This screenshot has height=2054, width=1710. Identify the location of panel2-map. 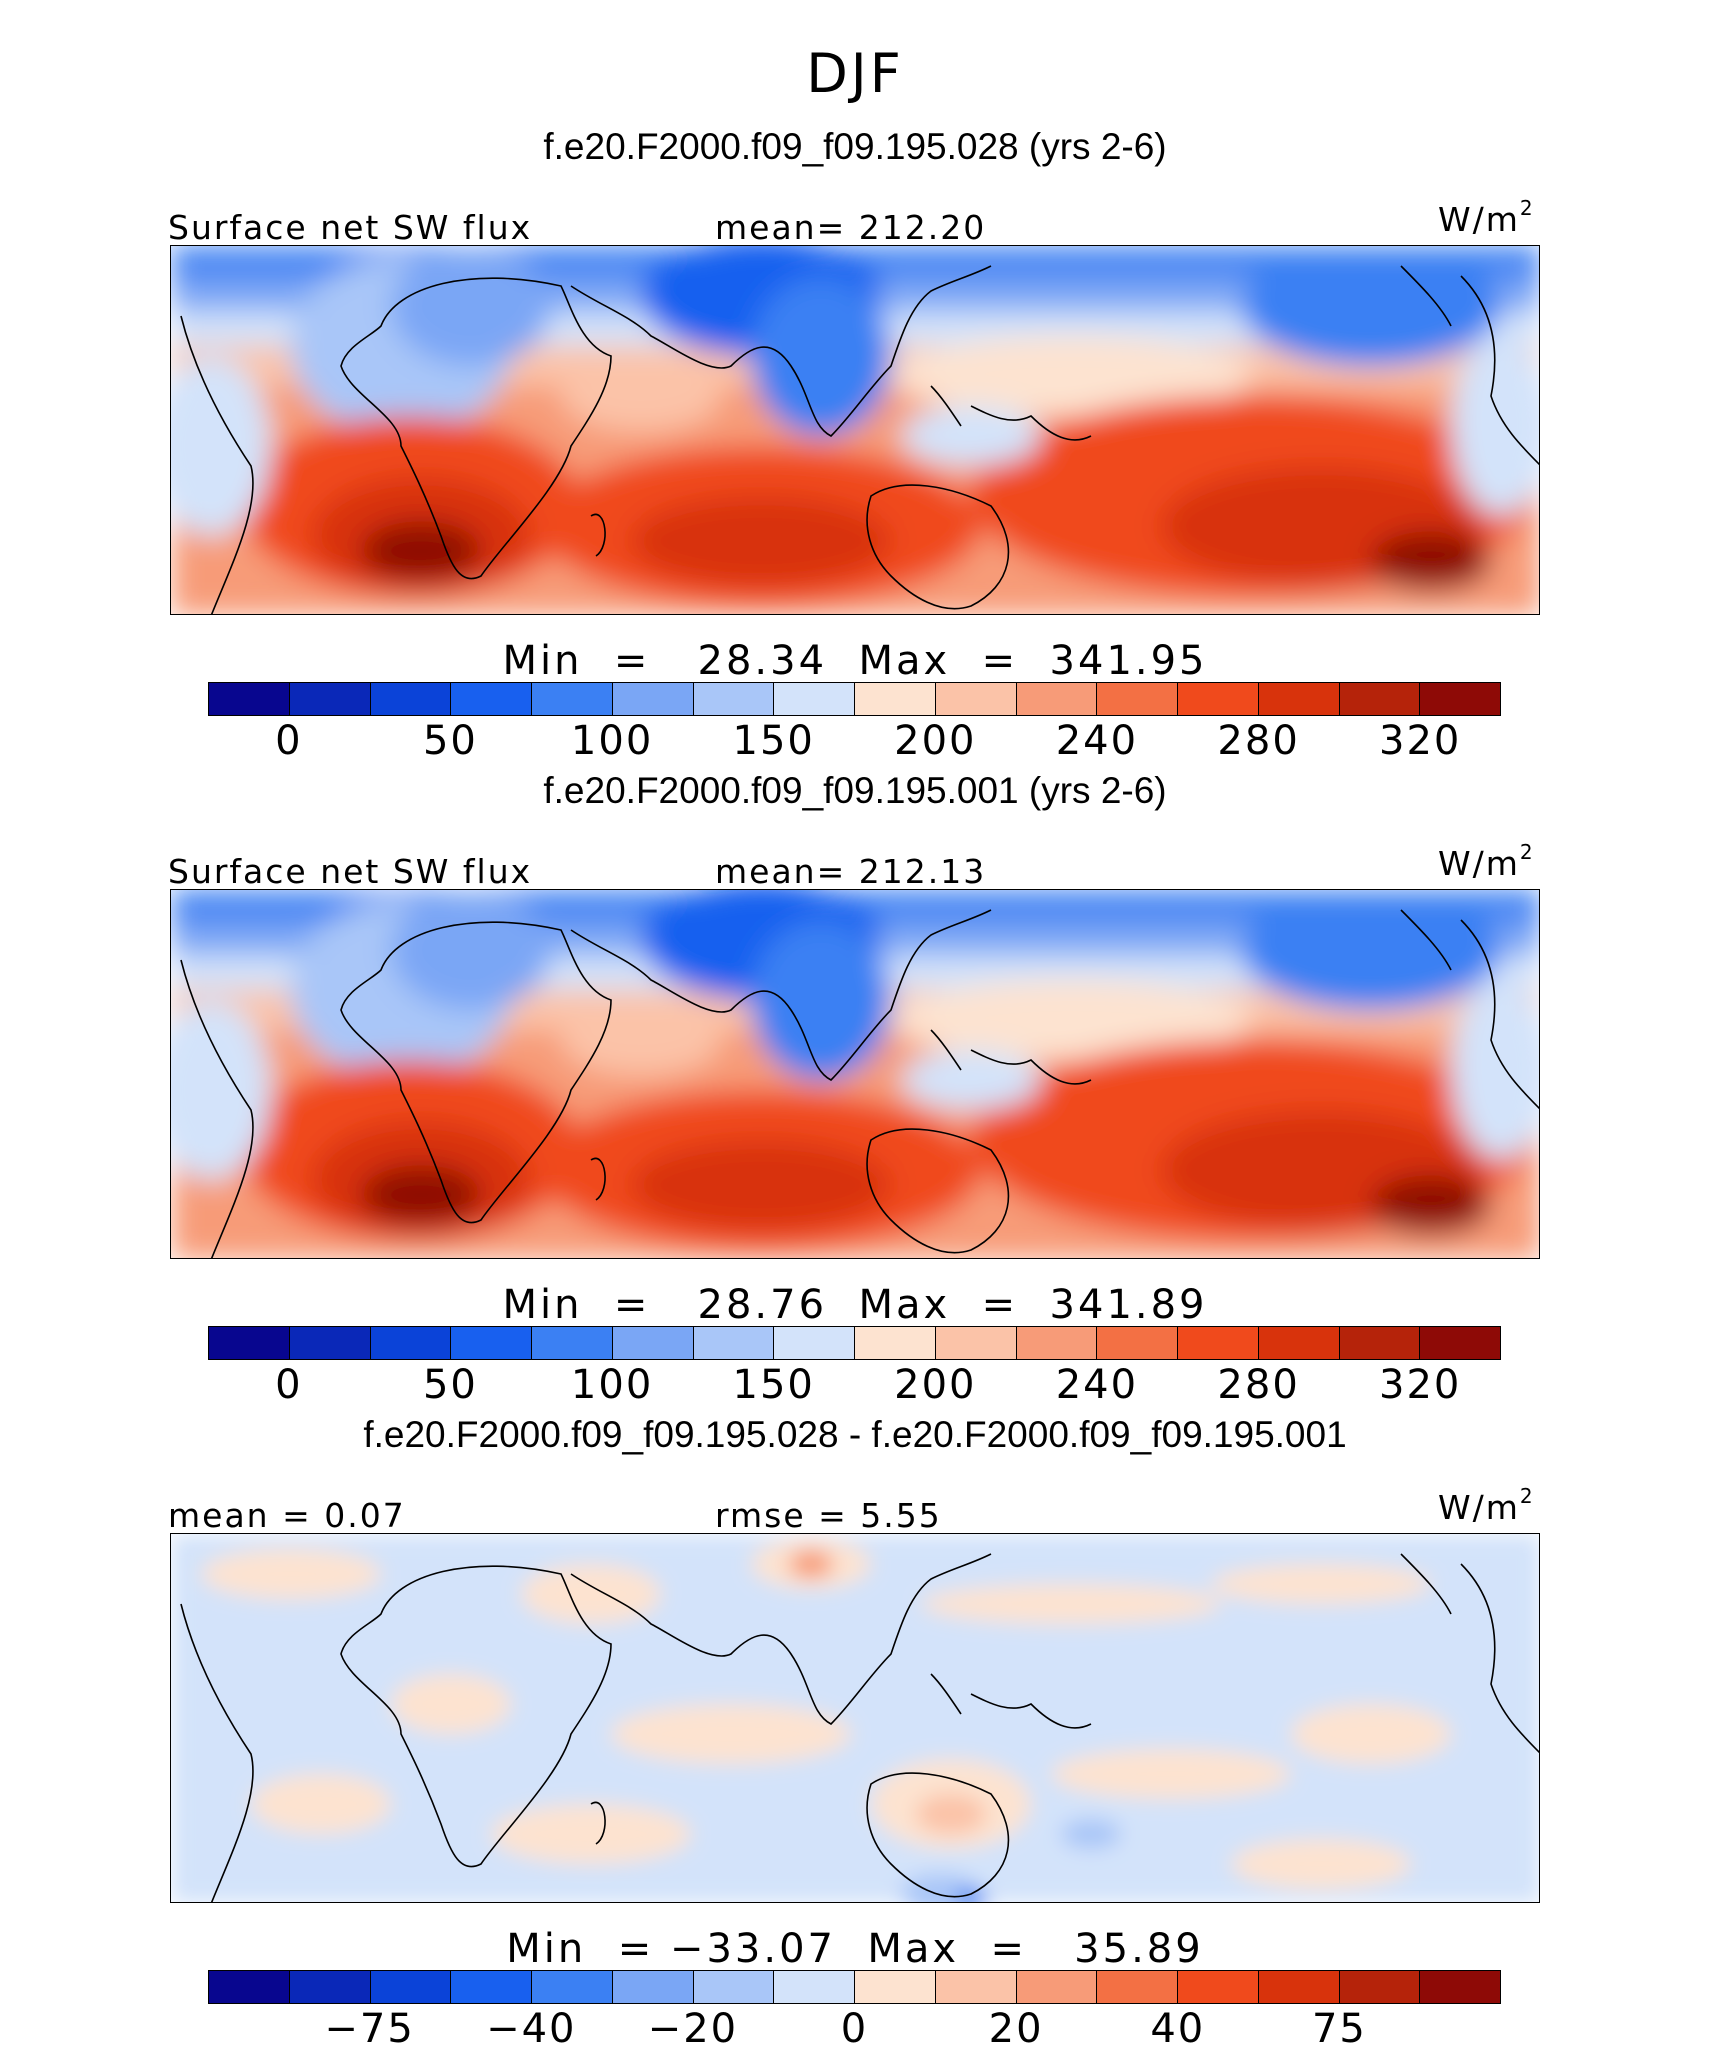
(855, 1074).